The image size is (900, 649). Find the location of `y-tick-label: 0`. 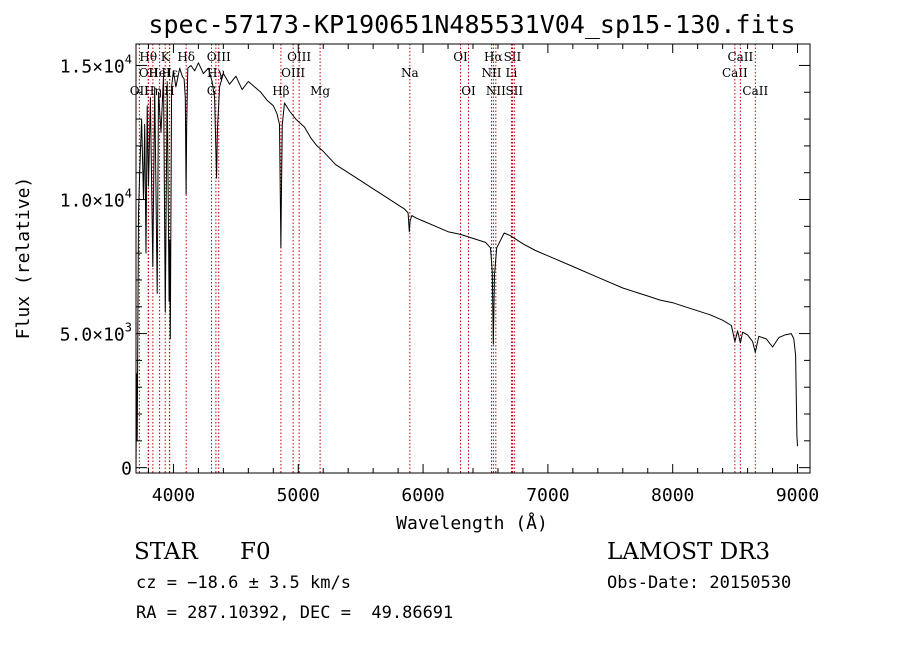

y-tick-label: 0 is located at coordinates (126, 469).